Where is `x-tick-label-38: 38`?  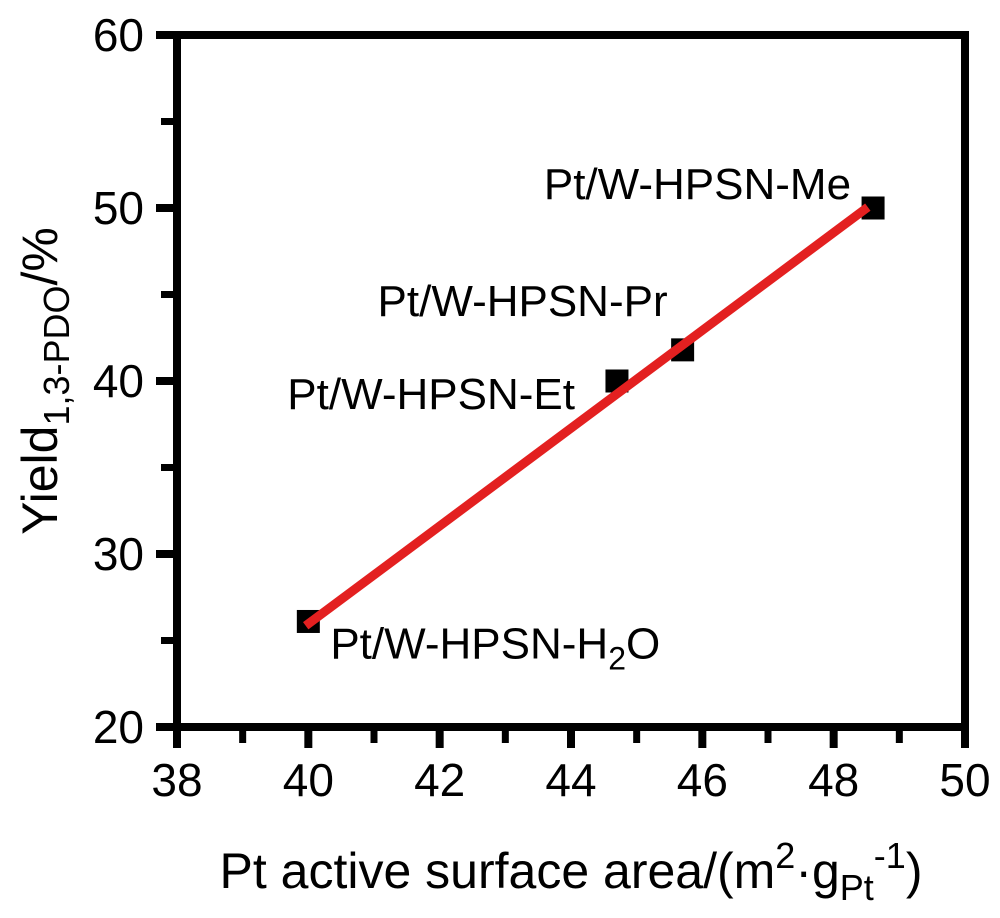 x-tick-label-38: 38 is located at coordinates (176, 780).